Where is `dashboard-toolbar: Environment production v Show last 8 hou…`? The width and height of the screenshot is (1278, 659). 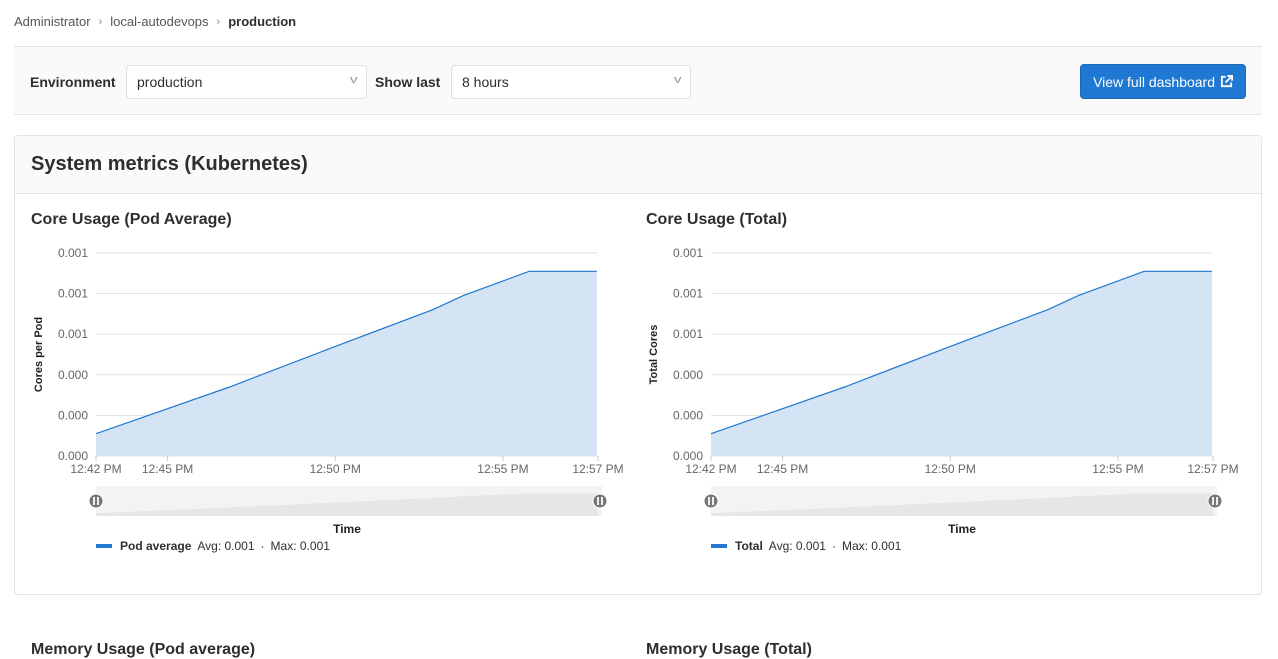 dashboard-toolbar: Environment production v Show last 8 hou… is located at coordinates (638, 80).